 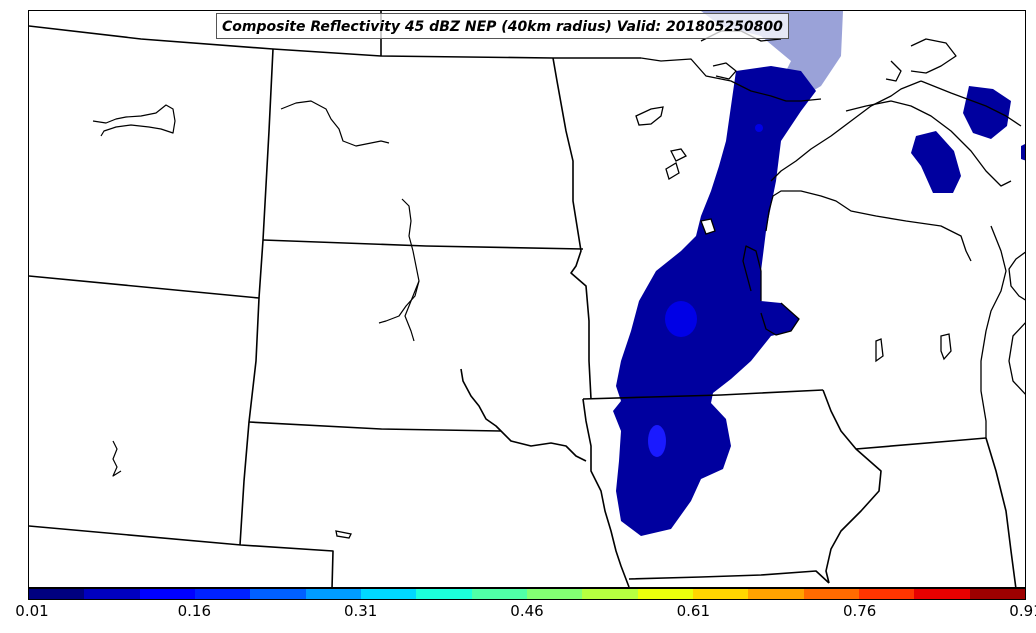 I want to click on eastern-probability-blob, so click(x=936, y=162).